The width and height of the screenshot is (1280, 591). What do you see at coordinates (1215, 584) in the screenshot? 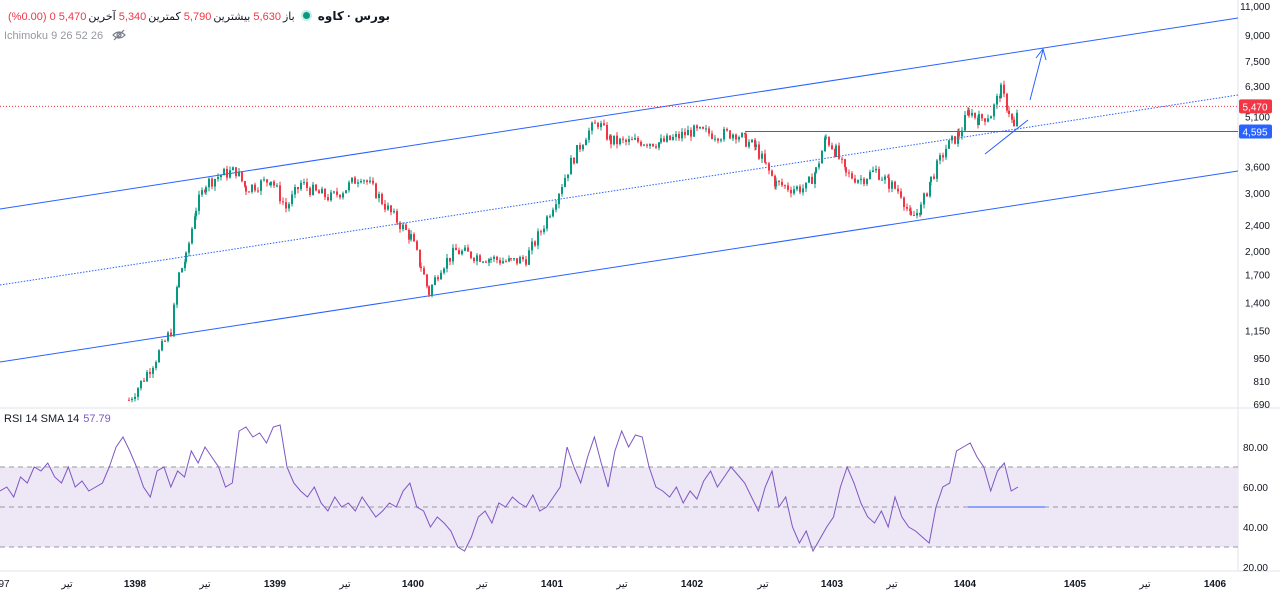
I see `time-tick-label: 1406` at bounding box center [1215, 584].